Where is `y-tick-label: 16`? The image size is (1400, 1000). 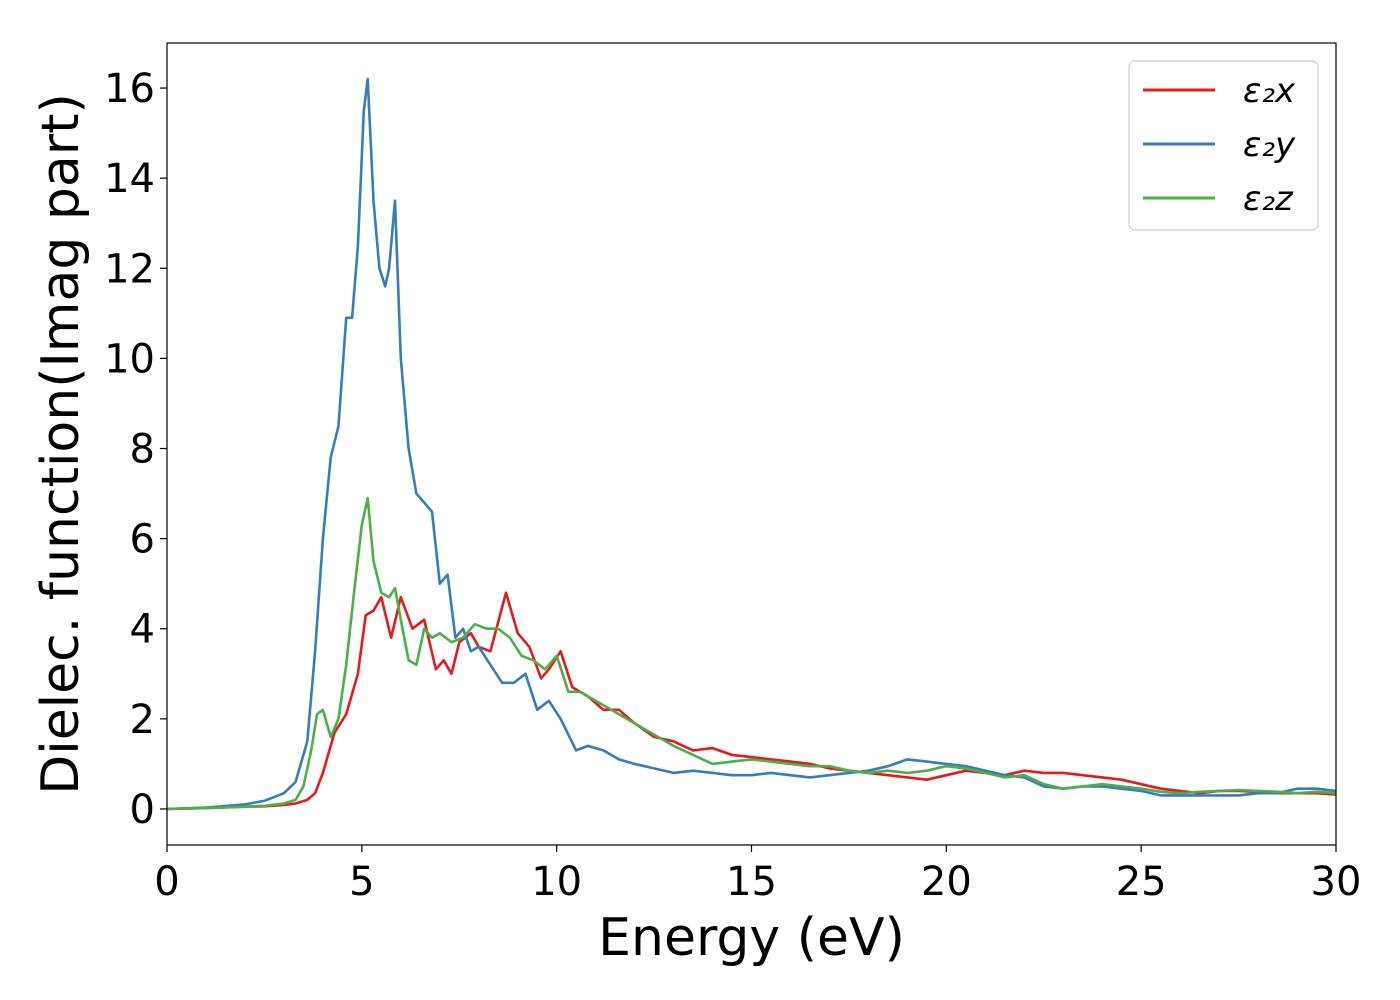
y-tick-label: 16 is located at coordinates (129, 89).